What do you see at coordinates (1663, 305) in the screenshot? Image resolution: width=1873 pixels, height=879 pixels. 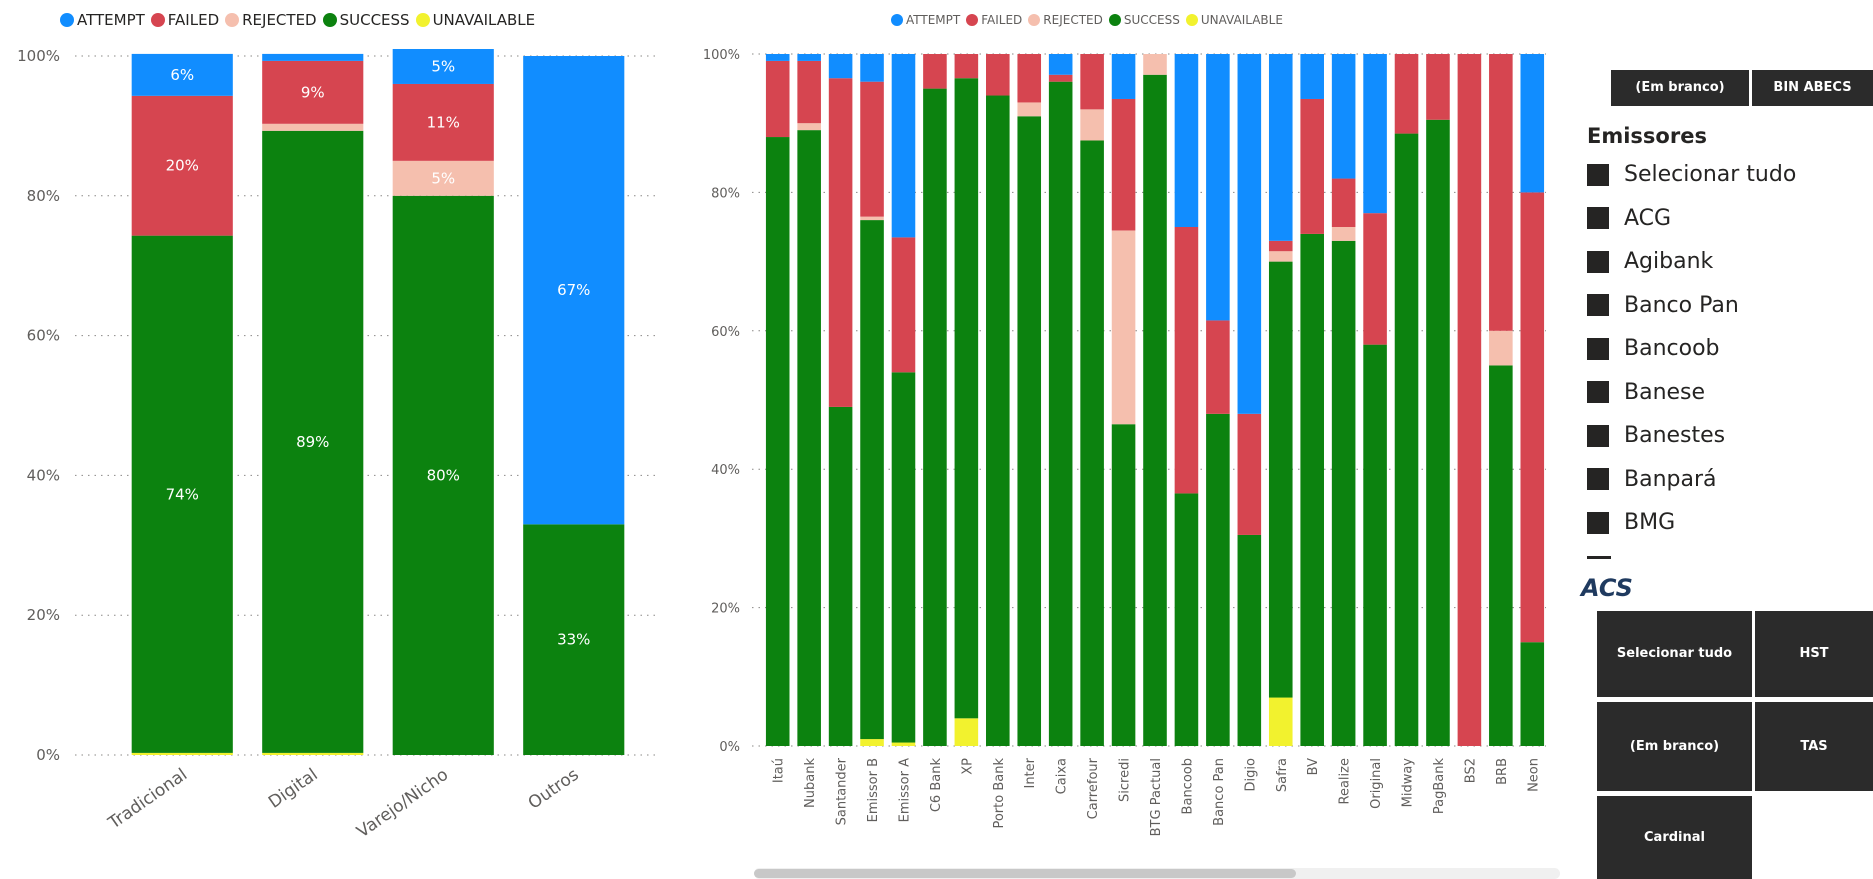 I see `emissor-option-banco-pan: Banco Pan` at bounding box center [1663, 305].